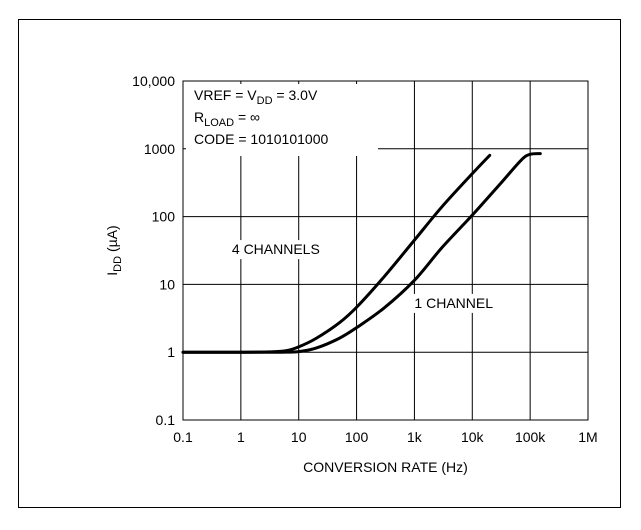 The height and width of the screenshot is (530, 641). I want to click on condition-line-1: RLOAD = ∞, so click(227, 119).